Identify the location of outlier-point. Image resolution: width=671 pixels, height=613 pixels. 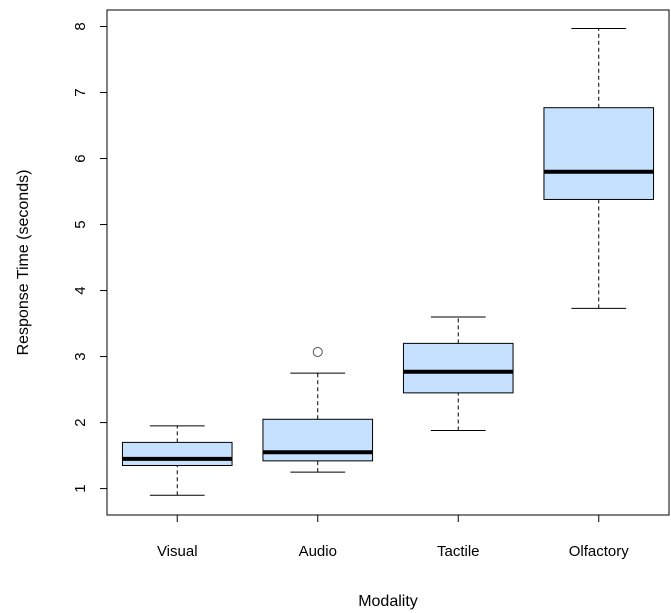
(317, 351).